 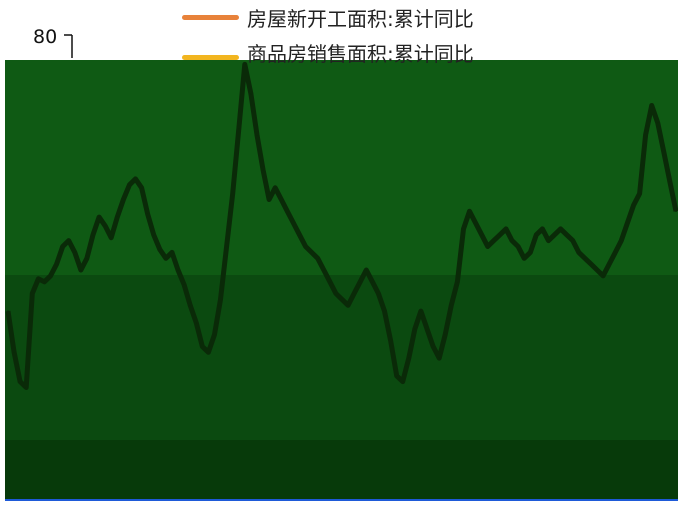 I want to click on legend-item-new-starts: 房屋新开工面积:累计同比, so click(x=328, y=19).